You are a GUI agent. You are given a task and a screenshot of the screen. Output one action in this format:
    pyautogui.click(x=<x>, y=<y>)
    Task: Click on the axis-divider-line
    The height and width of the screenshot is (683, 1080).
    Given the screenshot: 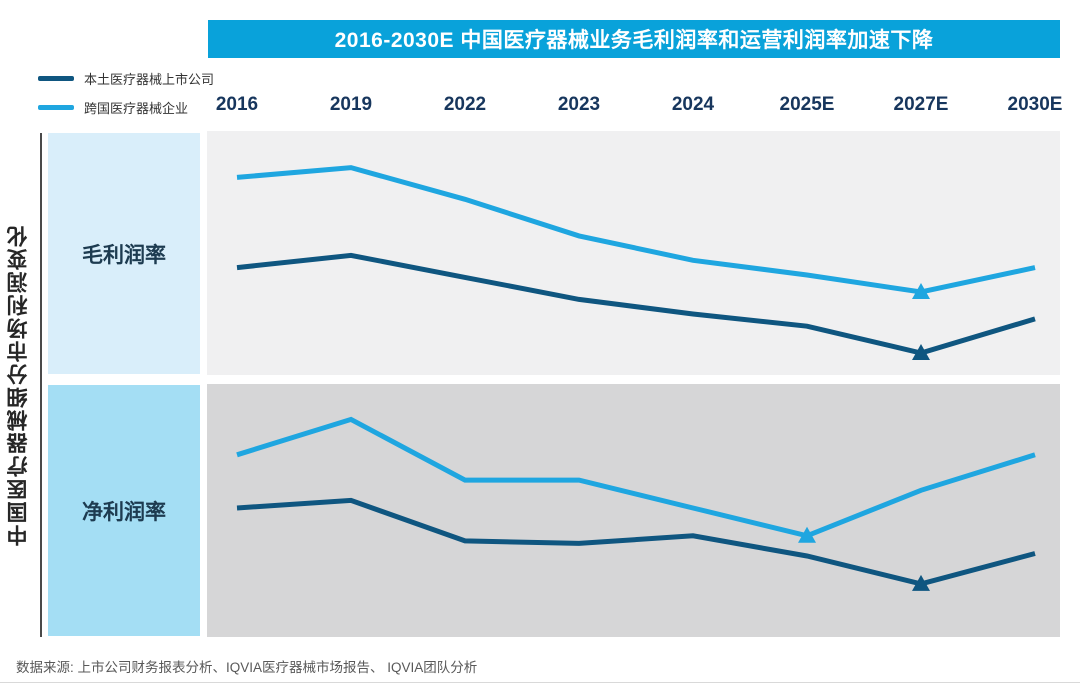 What is the action you would take?
    pyautogui.click(x=41, y=385)
    